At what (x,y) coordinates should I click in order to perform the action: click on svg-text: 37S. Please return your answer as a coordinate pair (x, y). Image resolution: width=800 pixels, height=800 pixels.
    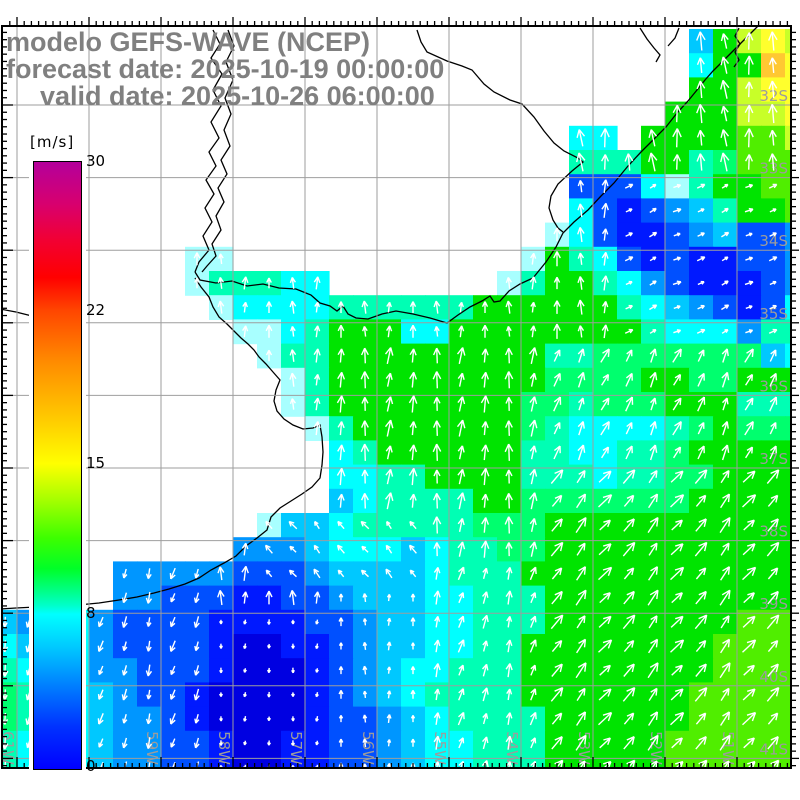
    Looking at the image, I should click on (773, 459).